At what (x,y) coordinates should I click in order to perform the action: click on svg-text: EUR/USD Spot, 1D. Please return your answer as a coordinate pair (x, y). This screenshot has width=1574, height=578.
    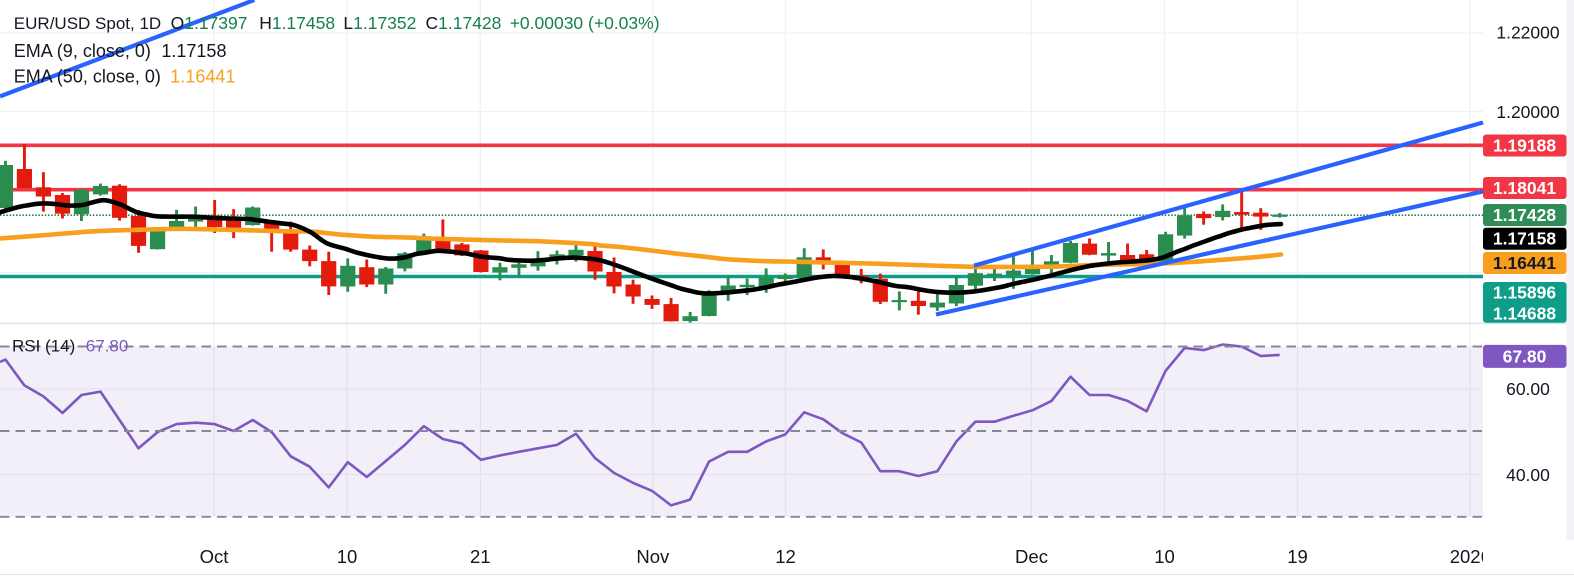
    Looking at the image, I should click on (87, 23).